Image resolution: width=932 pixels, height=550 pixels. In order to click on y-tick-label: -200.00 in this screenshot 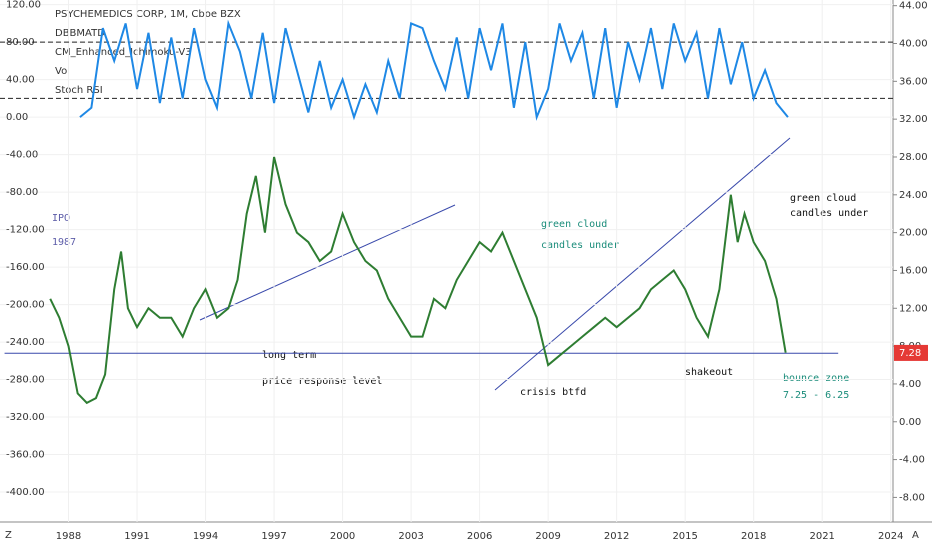, I will do `click(25, 305)`.